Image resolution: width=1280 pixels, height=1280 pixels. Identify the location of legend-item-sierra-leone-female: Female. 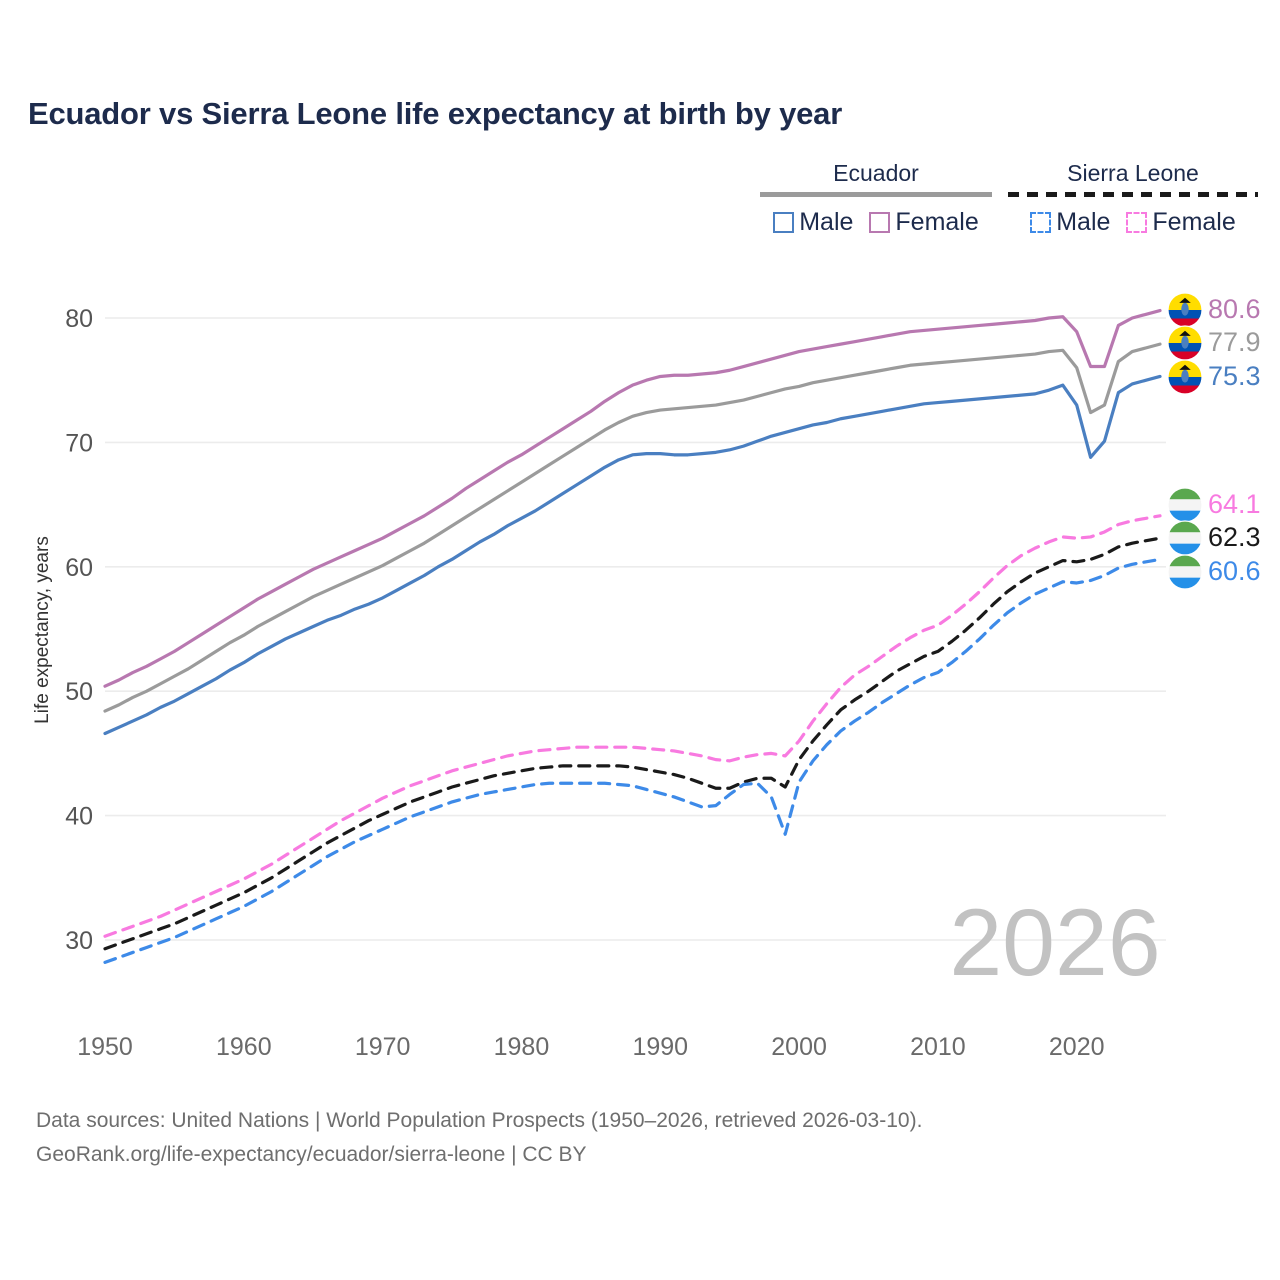
(1181, 222).